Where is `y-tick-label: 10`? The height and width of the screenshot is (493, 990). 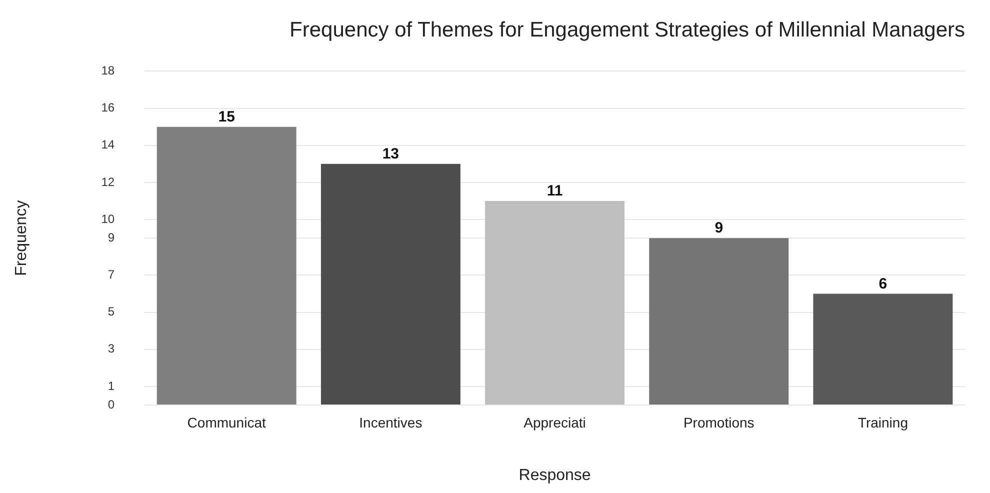 y-tick-label: 10 is located at coordinates (108, 219).